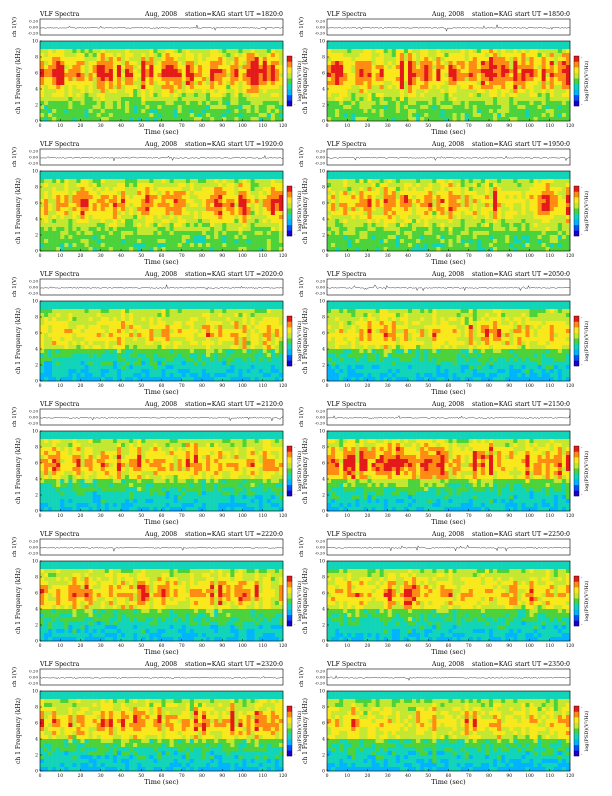  What do you see at coordinates (18, 81) in the screenshot?
I see `y-axis-label: ch 1 Frequency (kHz)` at bounding box center [18, 81].